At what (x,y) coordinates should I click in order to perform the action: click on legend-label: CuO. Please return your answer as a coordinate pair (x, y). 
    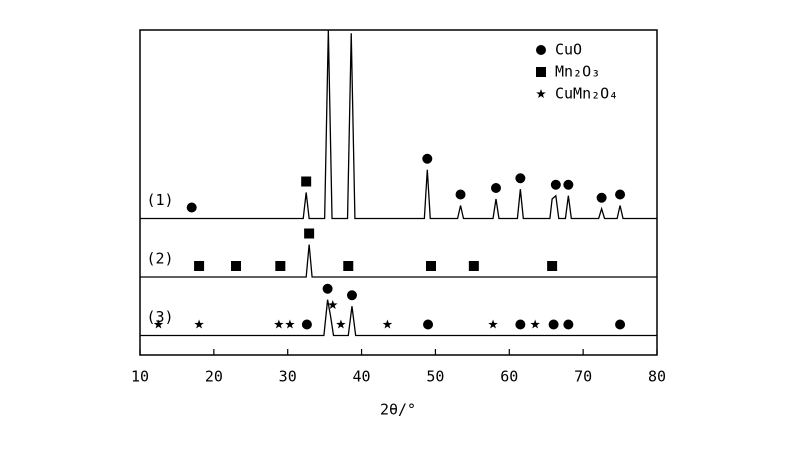
    Looking at the image, I should click on (568, 50).